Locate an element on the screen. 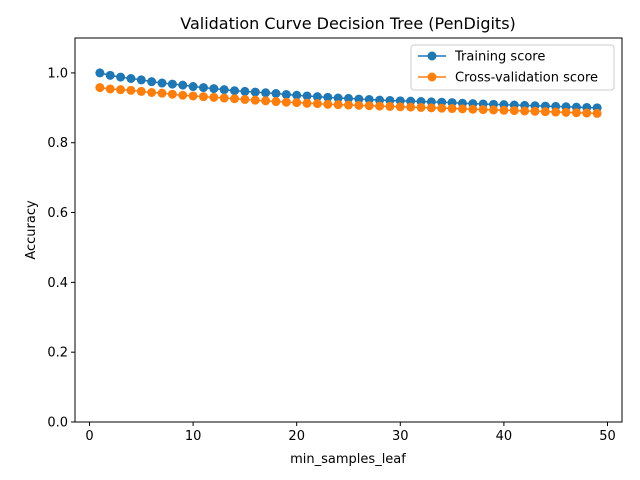  legend: Training score Cross-validation score is located at coordinates (512, 67).